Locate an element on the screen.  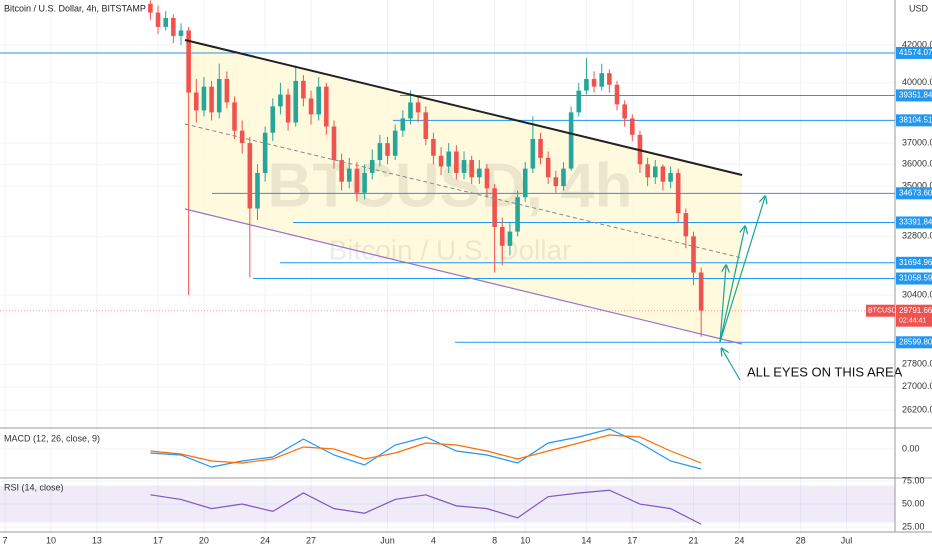
macd-title: MACD (12, 26, close, 9) is located at coordinates (52, 438).